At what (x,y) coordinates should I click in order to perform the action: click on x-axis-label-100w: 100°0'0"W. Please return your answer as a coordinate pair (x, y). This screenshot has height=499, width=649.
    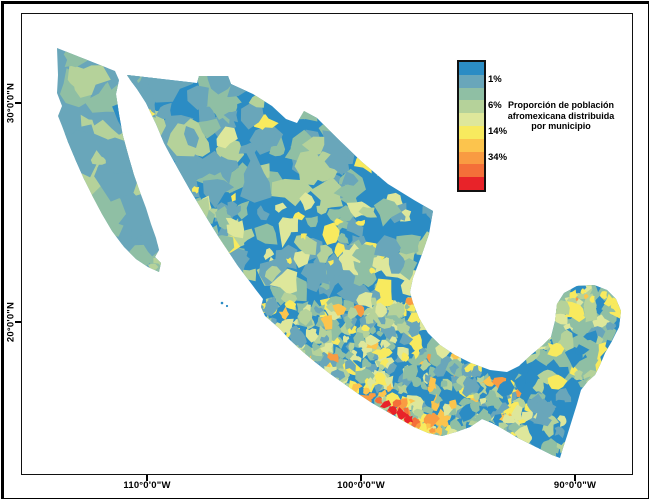
    Looking at the image, I should click on (361, 485).